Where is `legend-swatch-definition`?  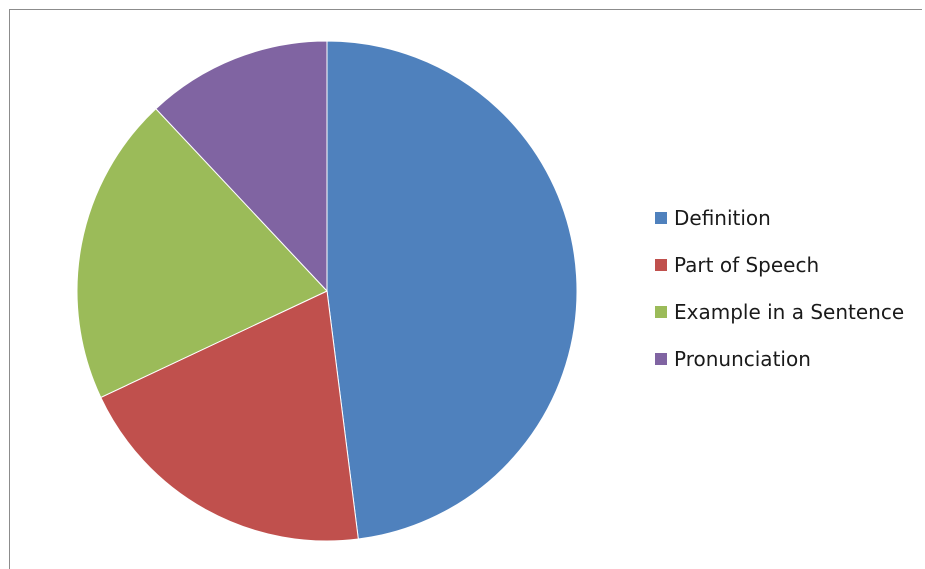
legend-swatch-definition is located at coordinates (661, 218).